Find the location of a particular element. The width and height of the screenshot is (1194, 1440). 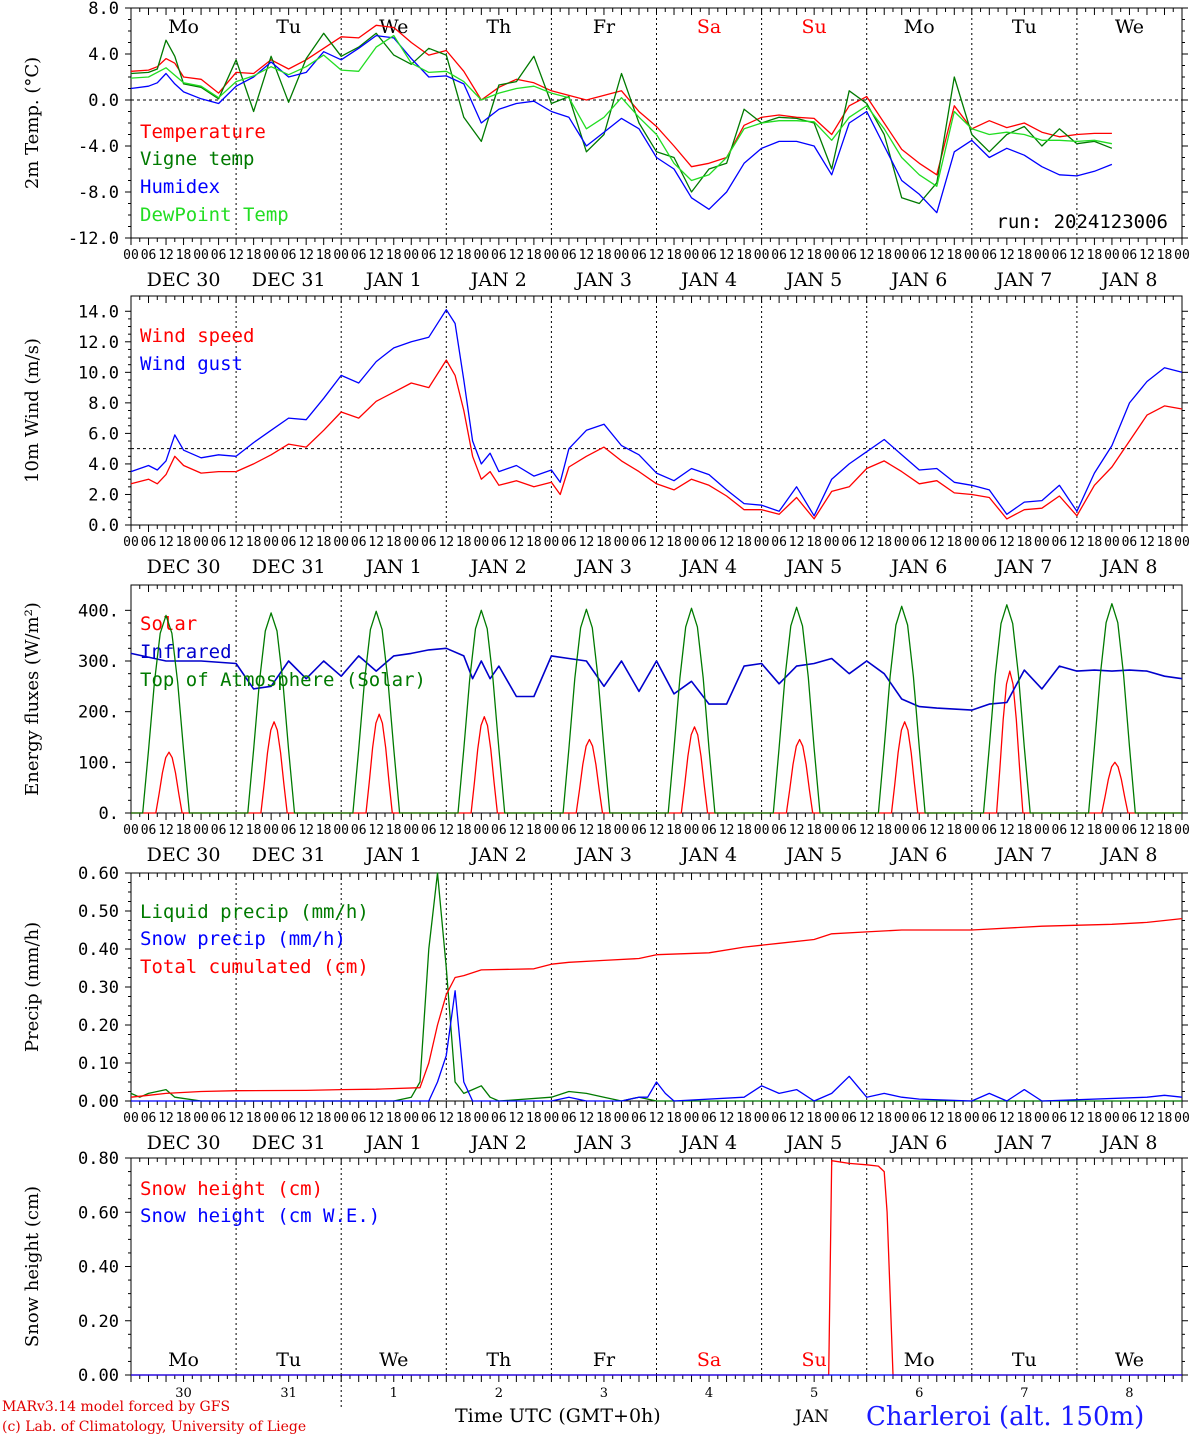

y-tick-label: -12.0 is located at coordinates (93, 239).